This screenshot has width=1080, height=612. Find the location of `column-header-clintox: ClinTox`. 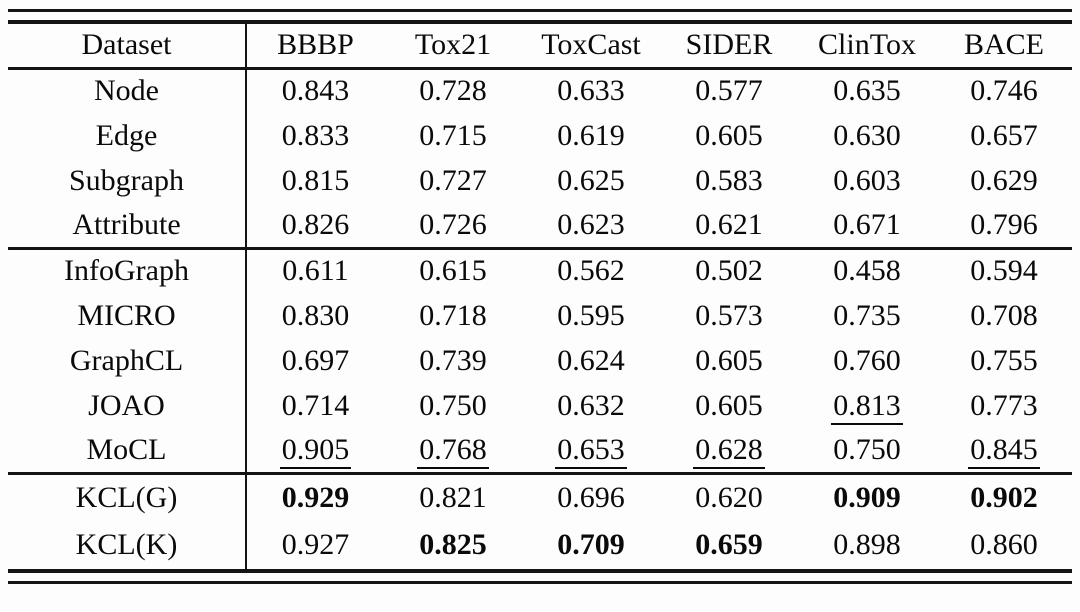

column-header-clintox: ClinTox is located at coordinates (867, 45).